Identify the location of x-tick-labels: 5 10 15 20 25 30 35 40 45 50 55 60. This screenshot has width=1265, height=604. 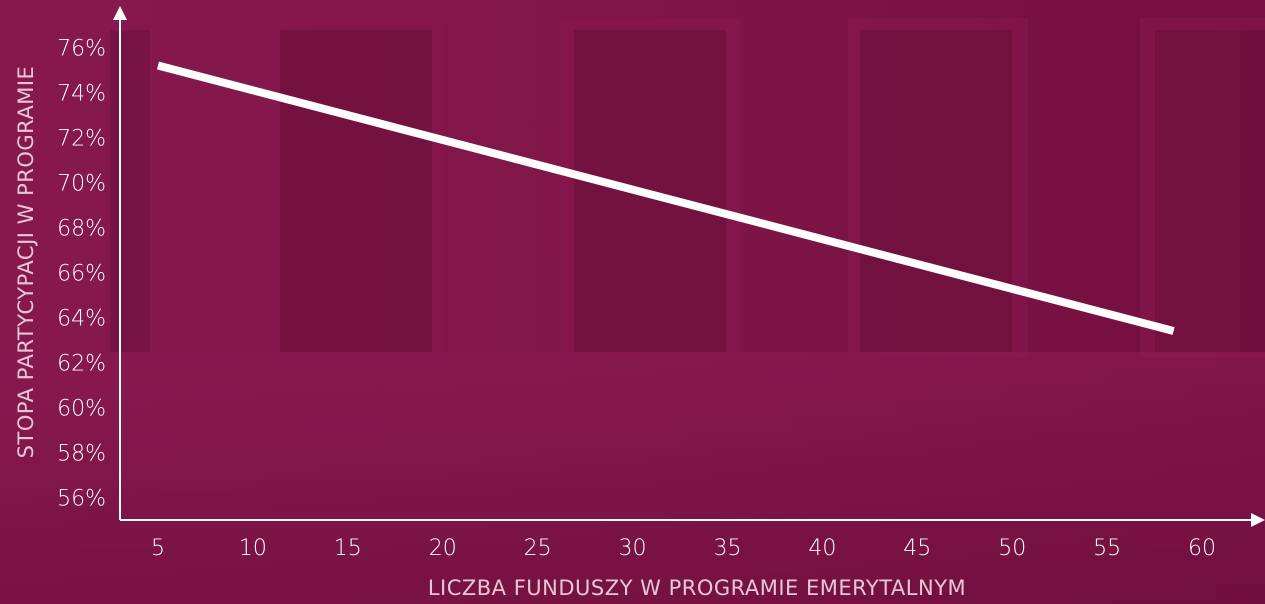
(683, 548).